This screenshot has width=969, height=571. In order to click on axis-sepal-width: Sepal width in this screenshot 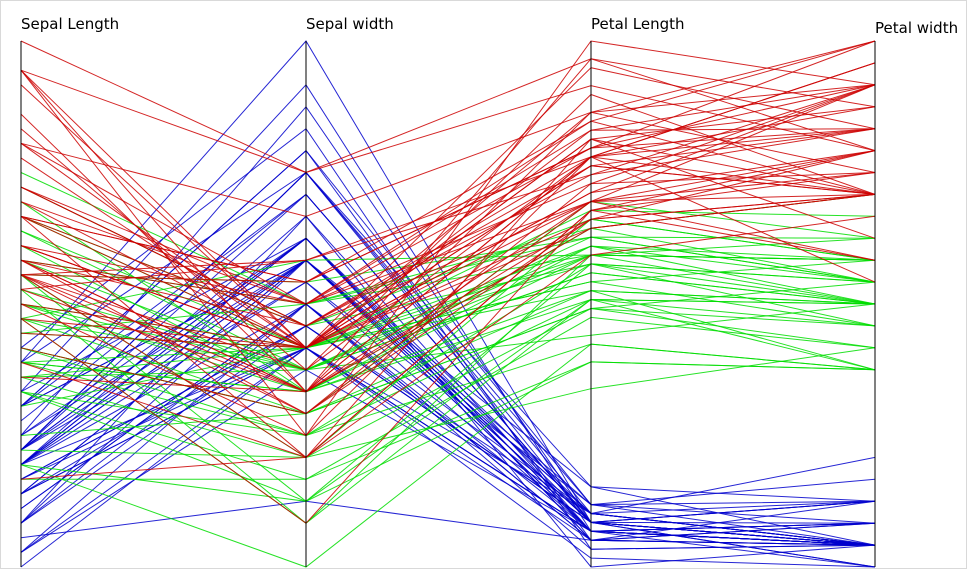, I will do `click(349, 291)`.